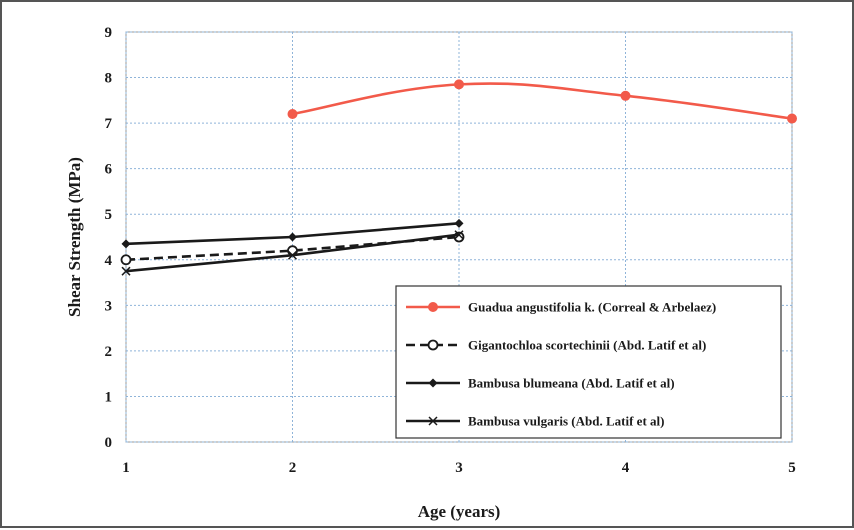 This screenshot has width=854, height=530. What do you see at coordinates (109, 79) in the screenshot?
I see `y-tick-label: 8` at bounding box center [109, 79].